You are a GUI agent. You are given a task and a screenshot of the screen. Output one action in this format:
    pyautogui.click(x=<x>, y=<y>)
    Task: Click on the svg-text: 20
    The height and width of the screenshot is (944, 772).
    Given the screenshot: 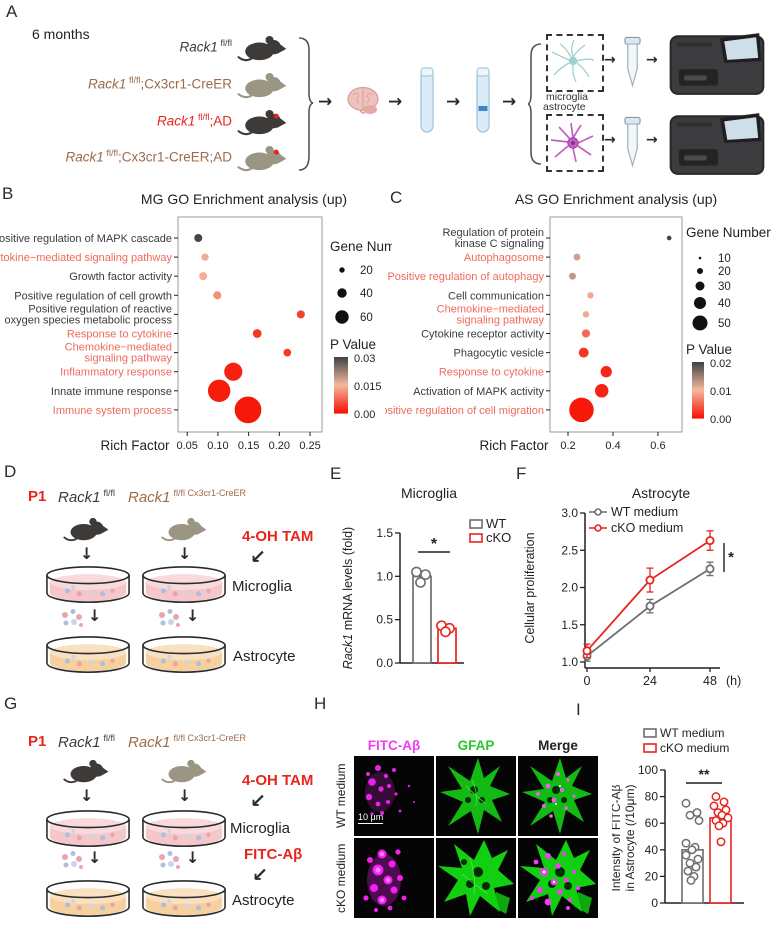 What is the action you would take?
    pyautogui.click(x=724, y=272)
    